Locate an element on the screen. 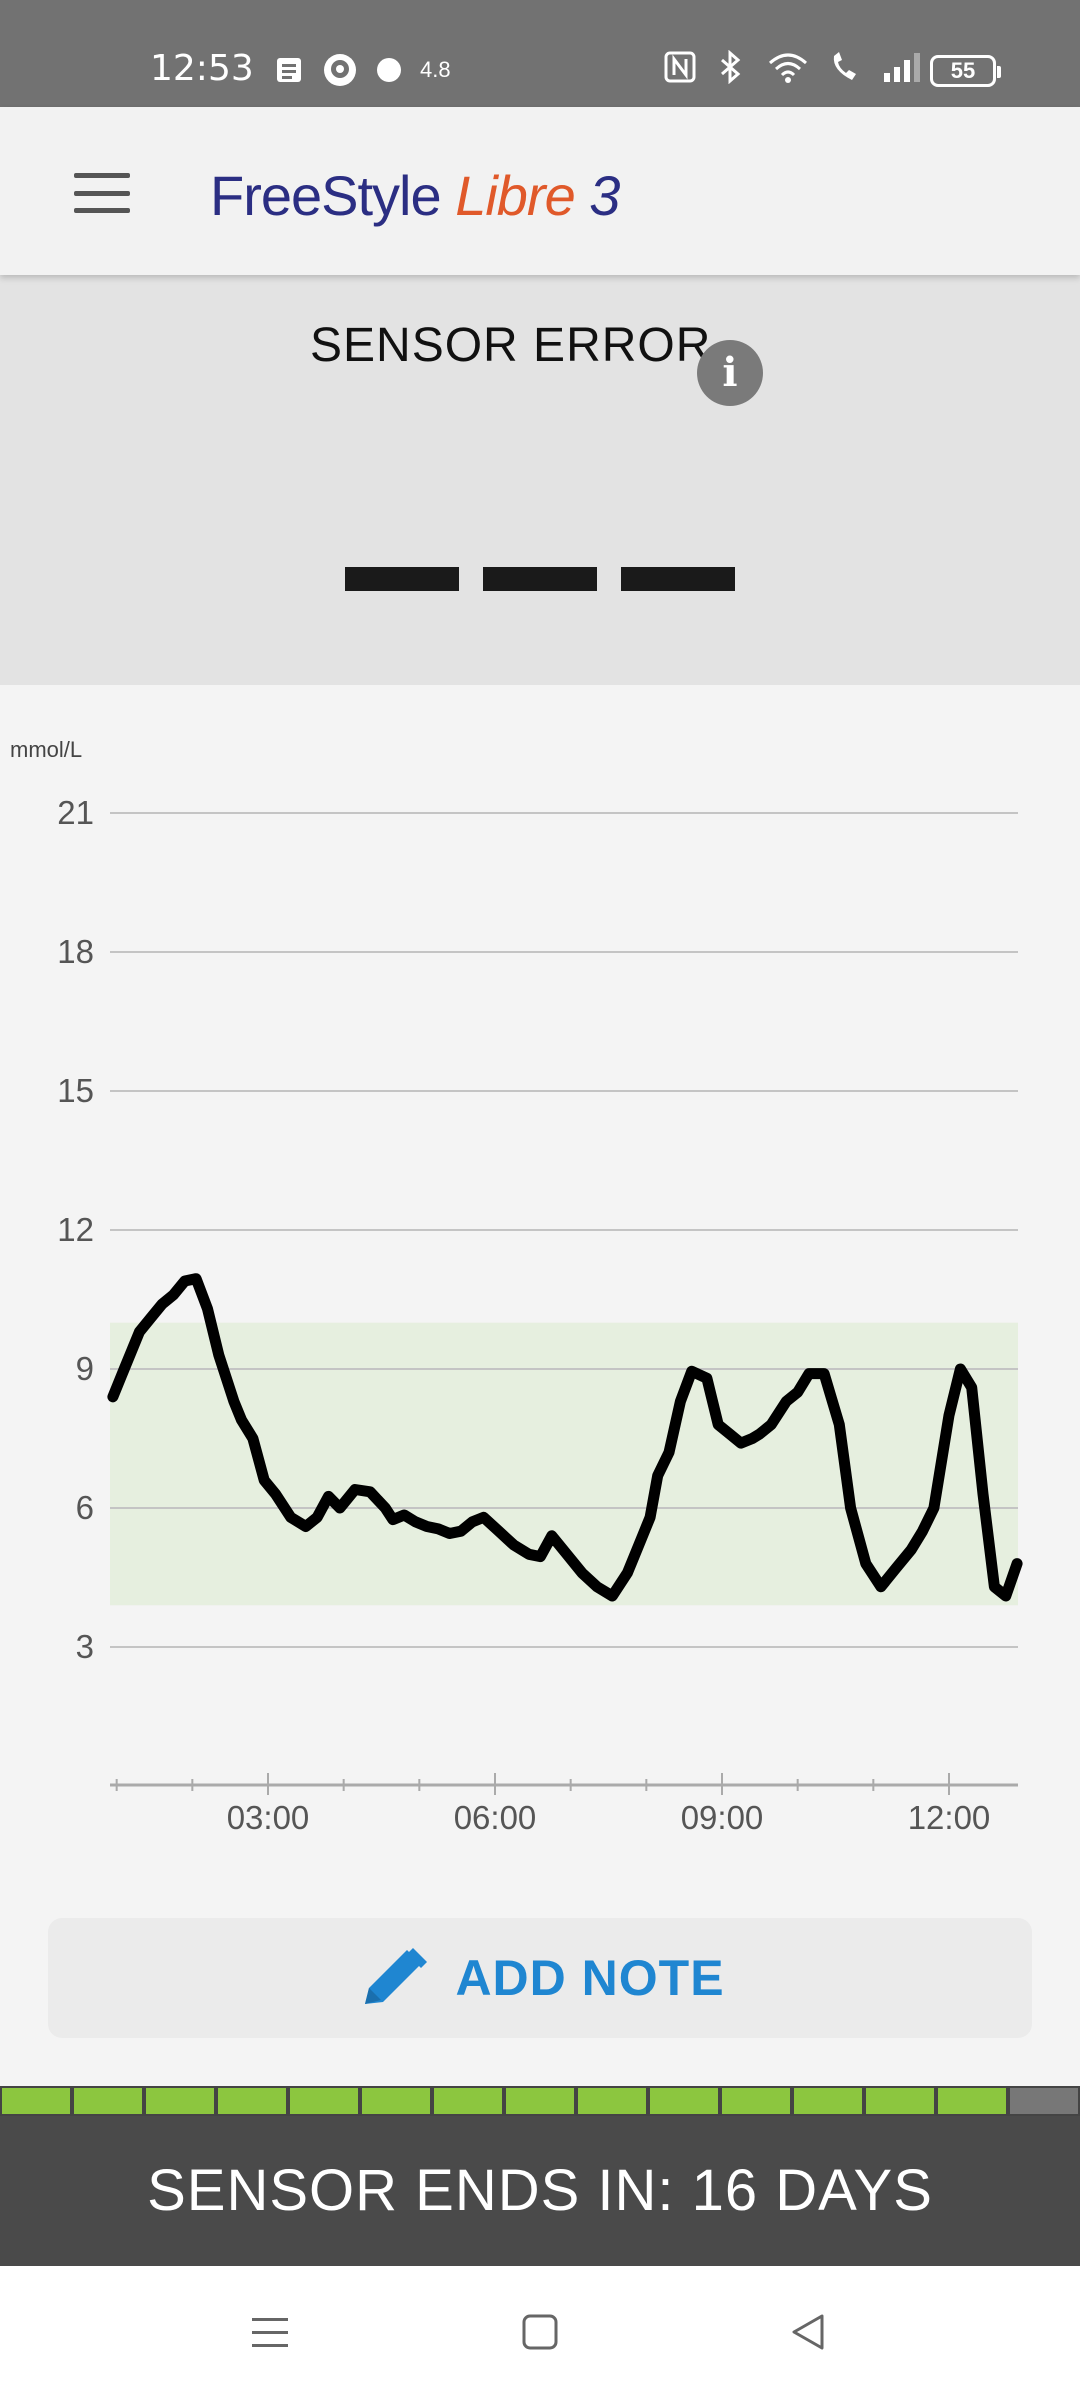 This screenshot has width=1080, height=2400. y-tick-label: 15 is located at coordinates (75, 1090).